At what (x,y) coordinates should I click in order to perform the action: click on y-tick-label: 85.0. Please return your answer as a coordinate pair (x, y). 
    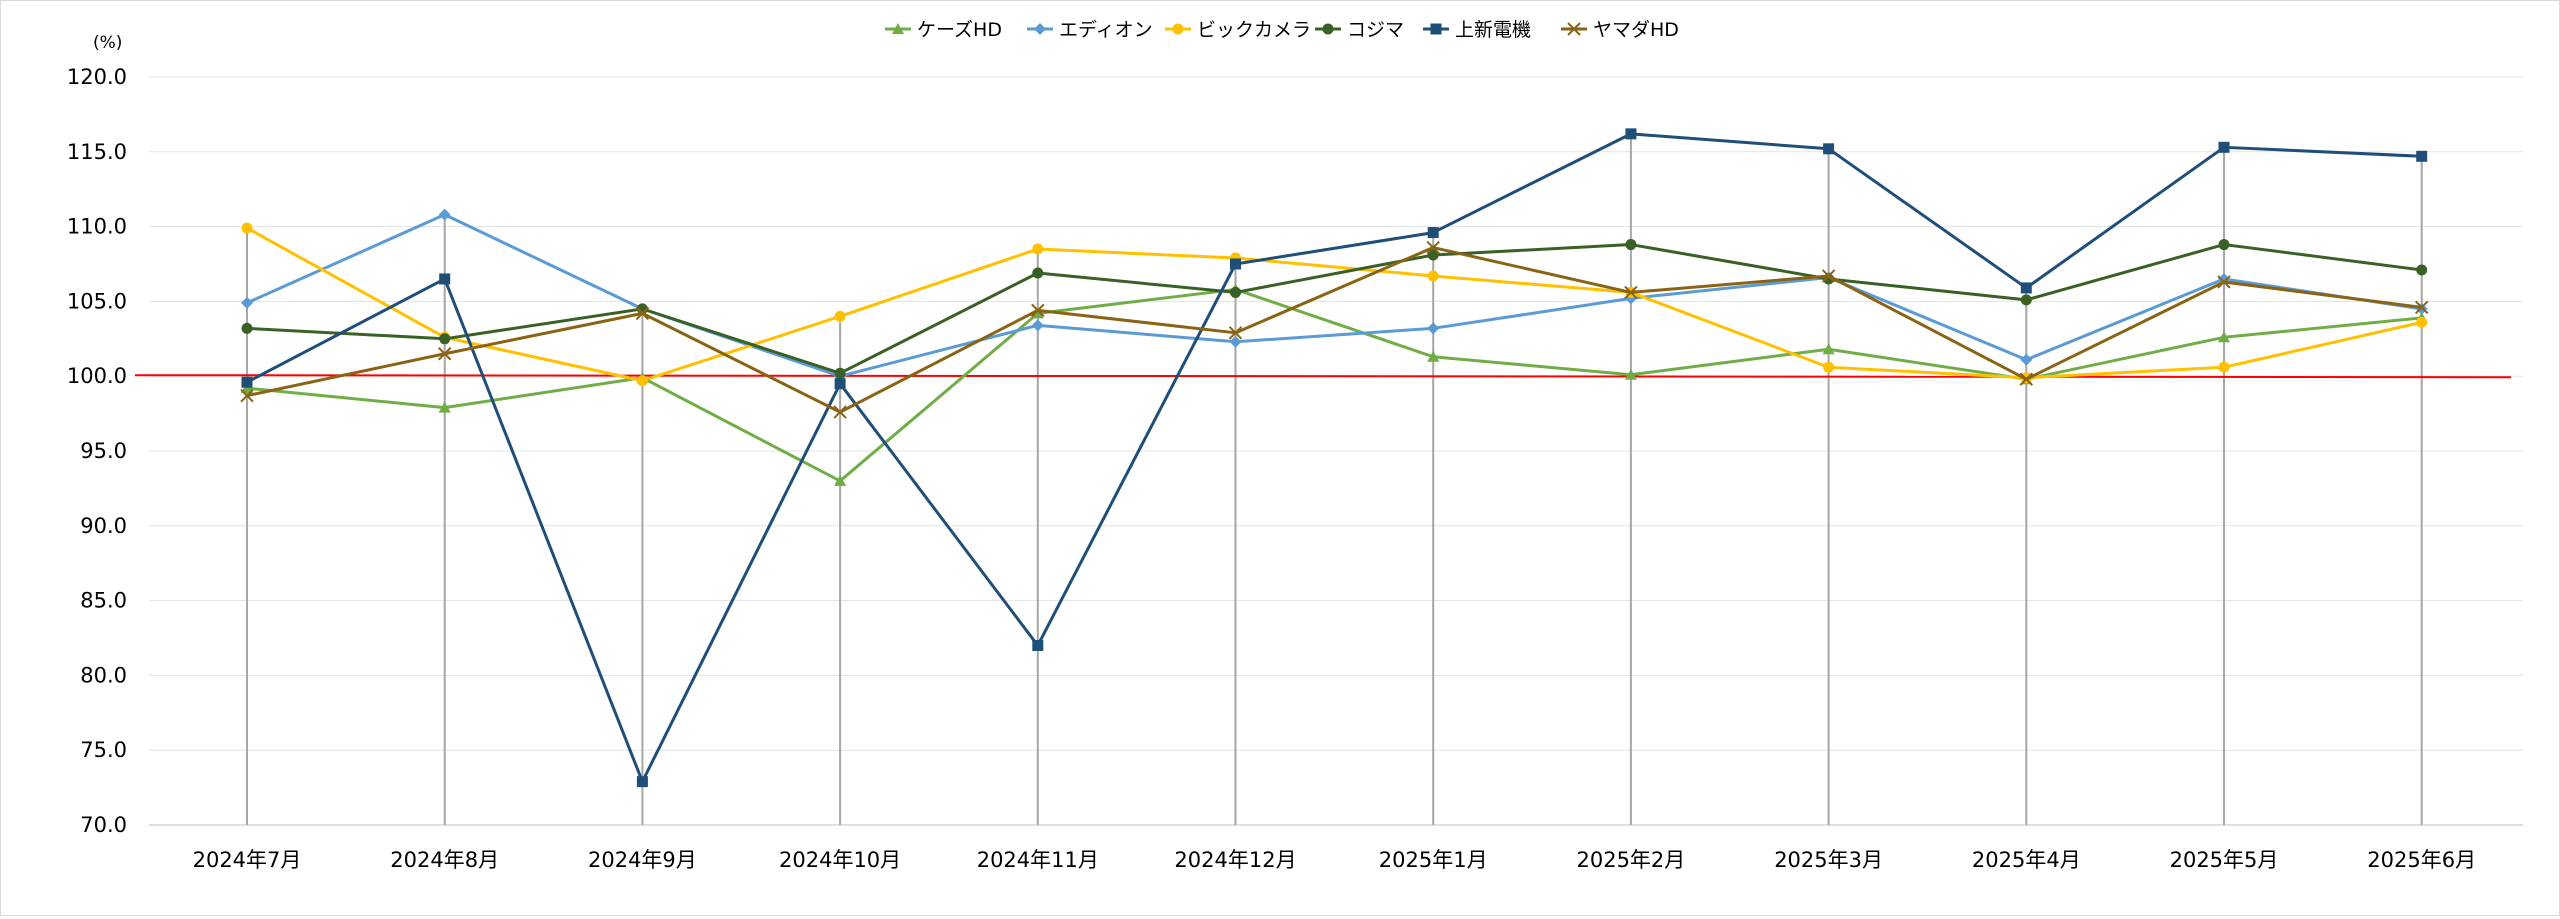
    Looking at the image, I should click on (103, 601).